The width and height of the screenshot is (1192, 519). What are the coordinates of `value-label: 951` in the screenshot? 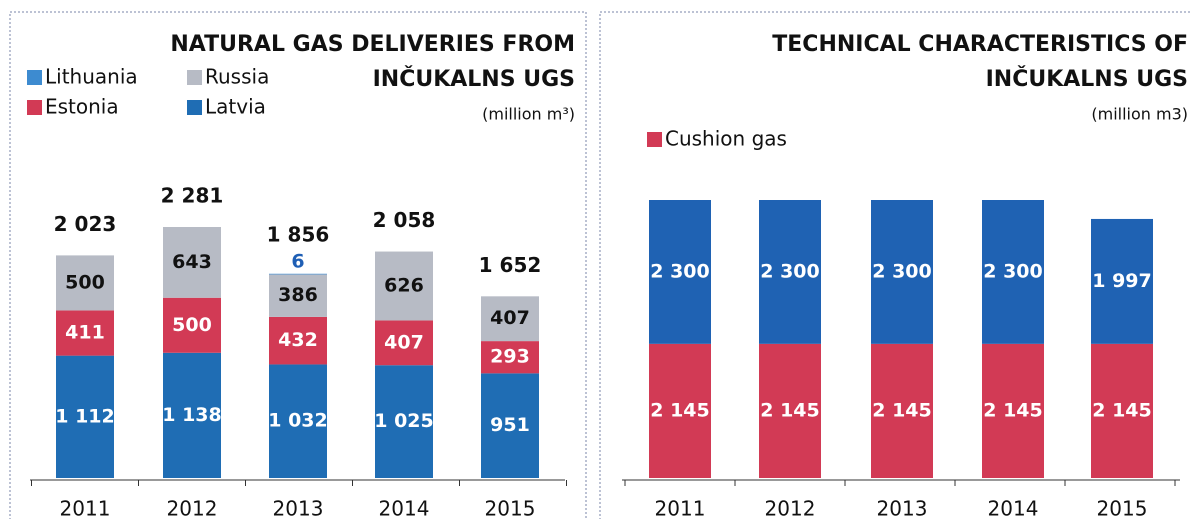 It's located at (510, 425).